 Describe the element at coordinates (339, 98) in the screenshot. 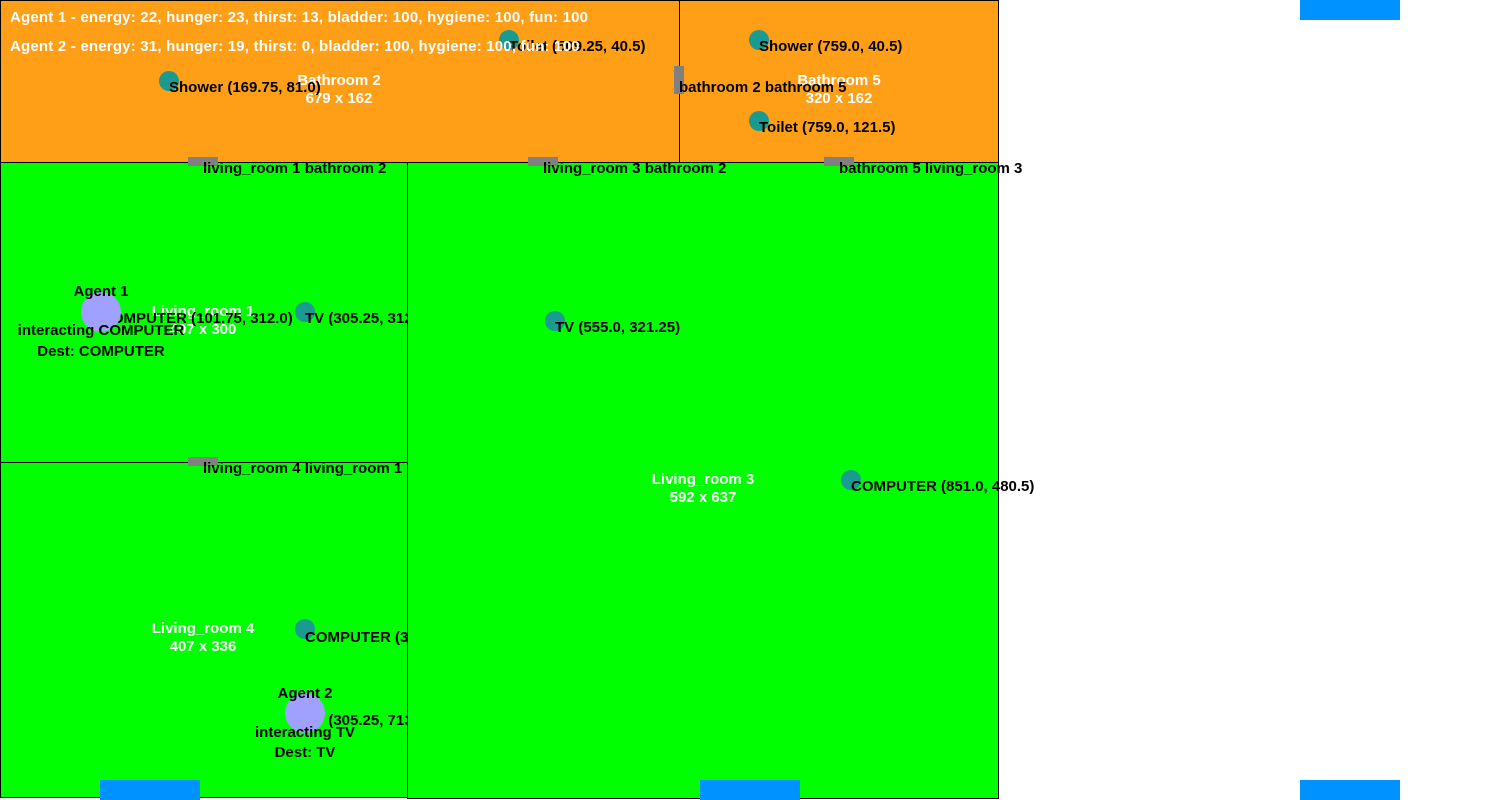

I see `room-size: 679 x 162` at that location.